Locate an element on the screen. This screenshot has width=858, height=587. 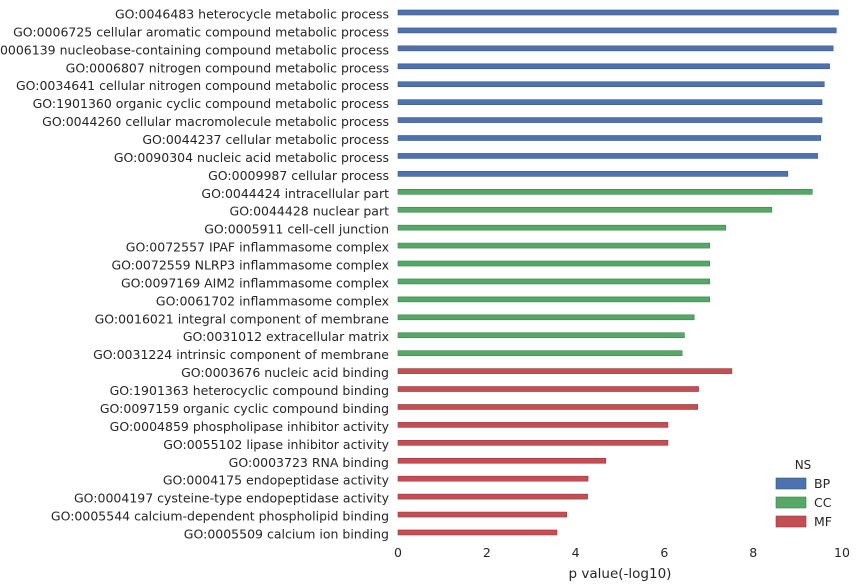
legend-swatch-mf is located at coordinates (791, 521).